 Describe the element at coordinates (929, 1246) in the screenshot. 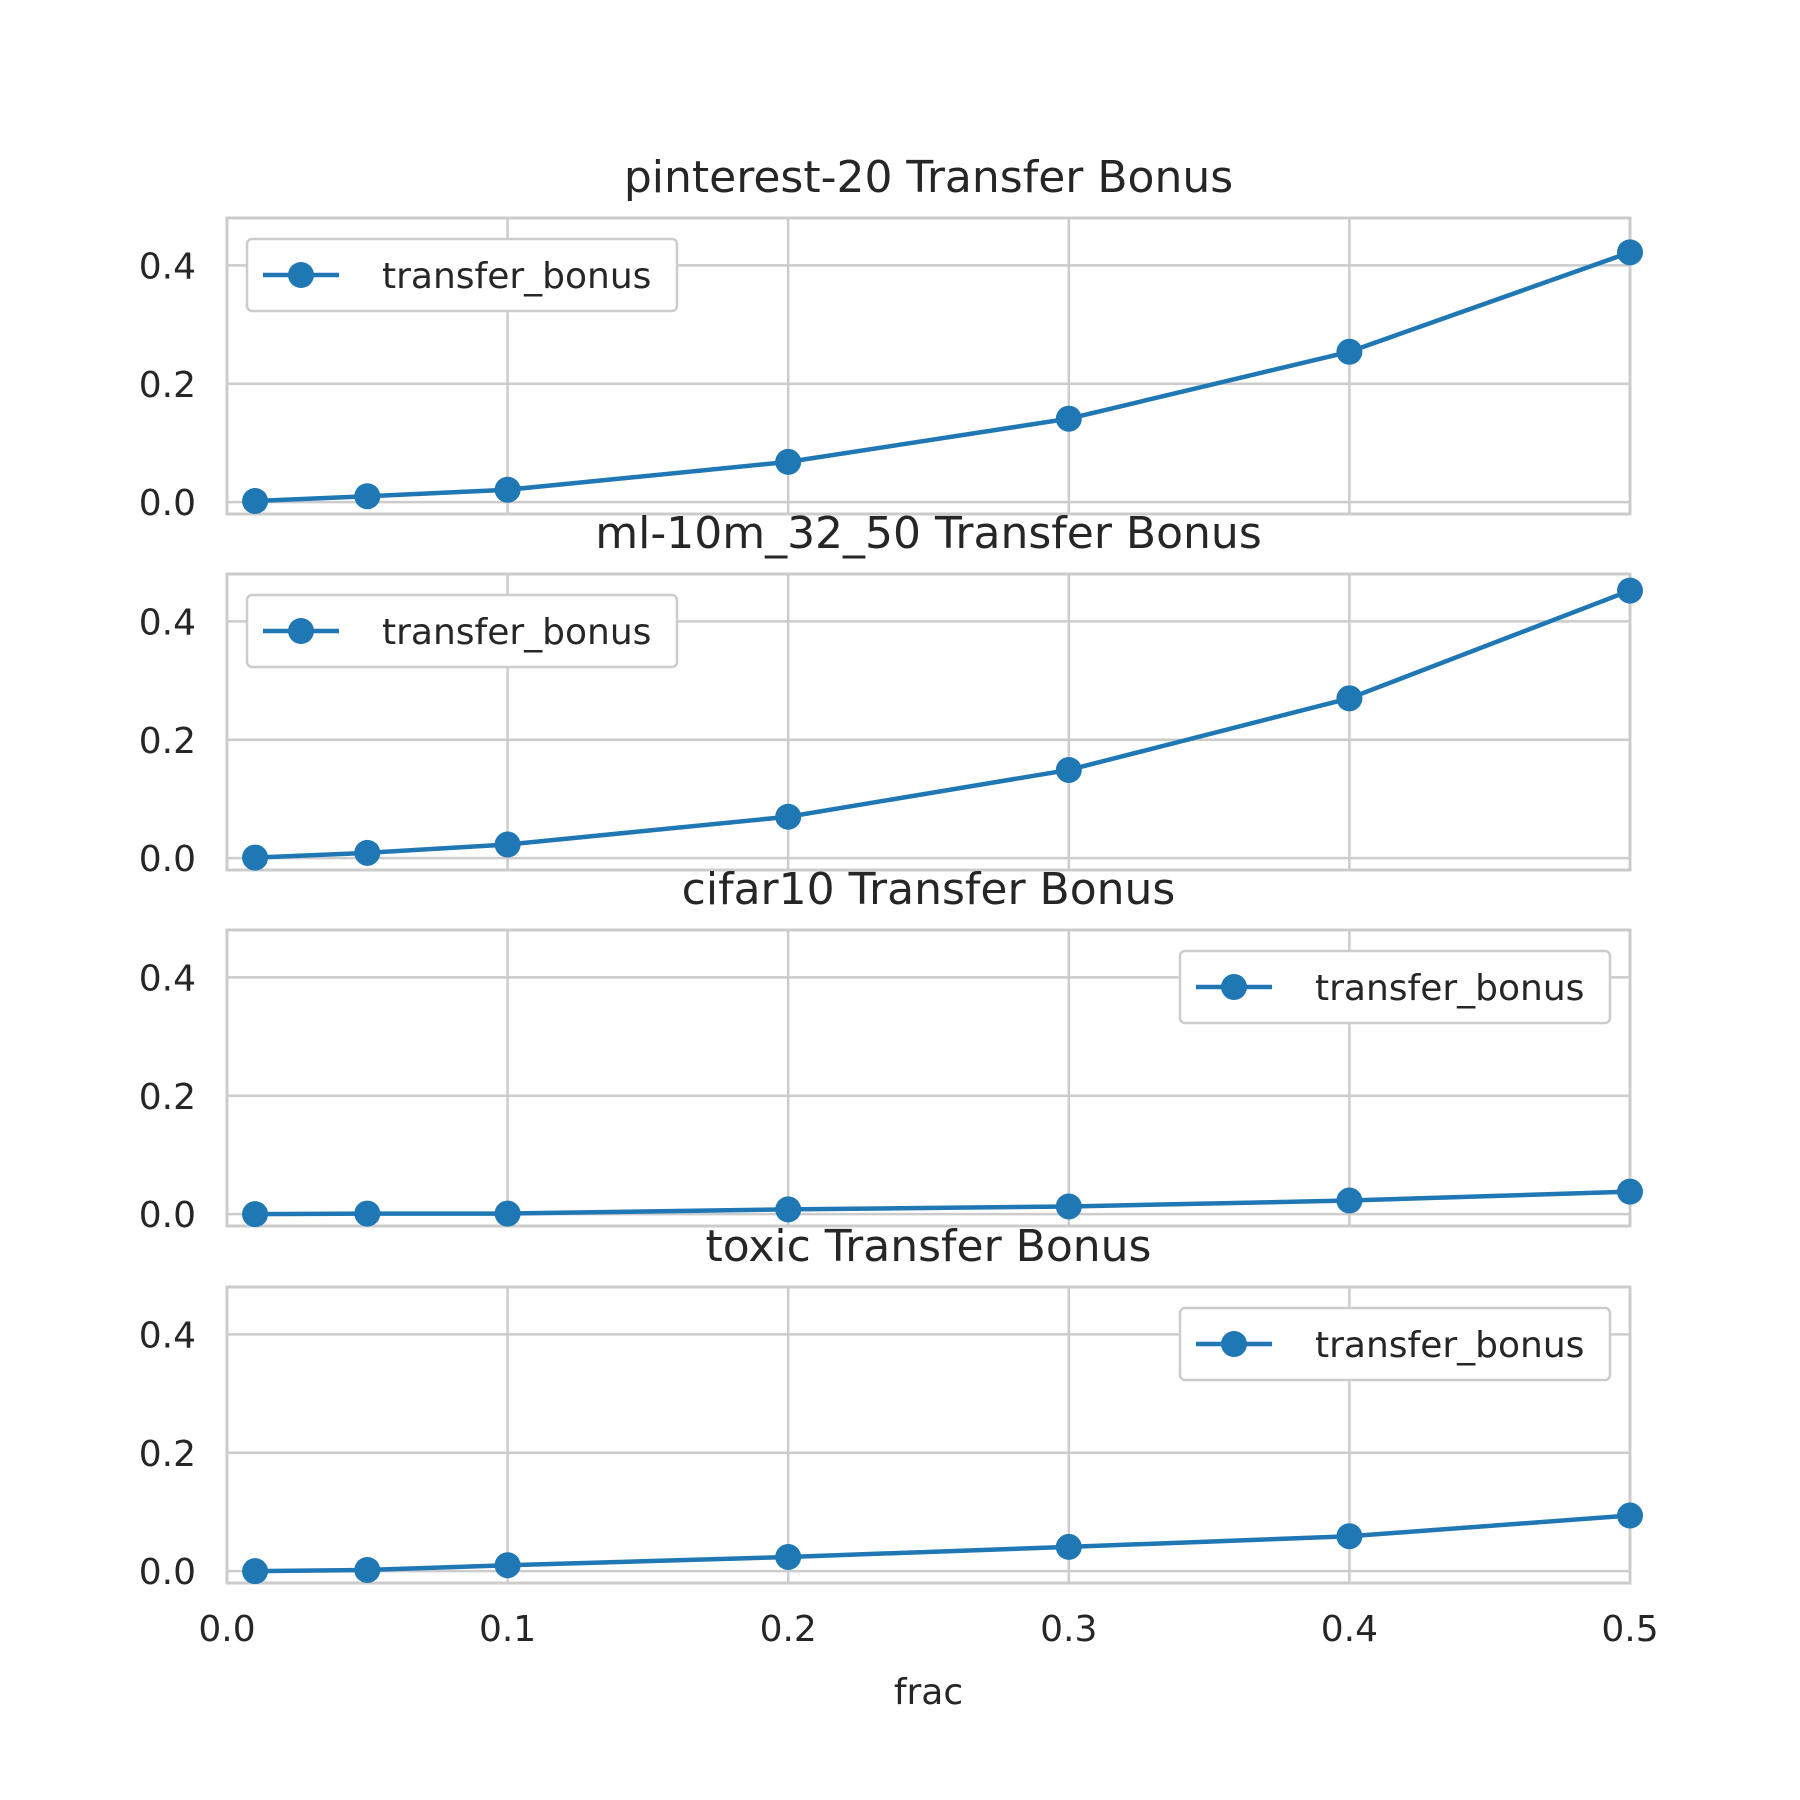

I see `subplot-title: toxic Transfer Bonus` at that location.